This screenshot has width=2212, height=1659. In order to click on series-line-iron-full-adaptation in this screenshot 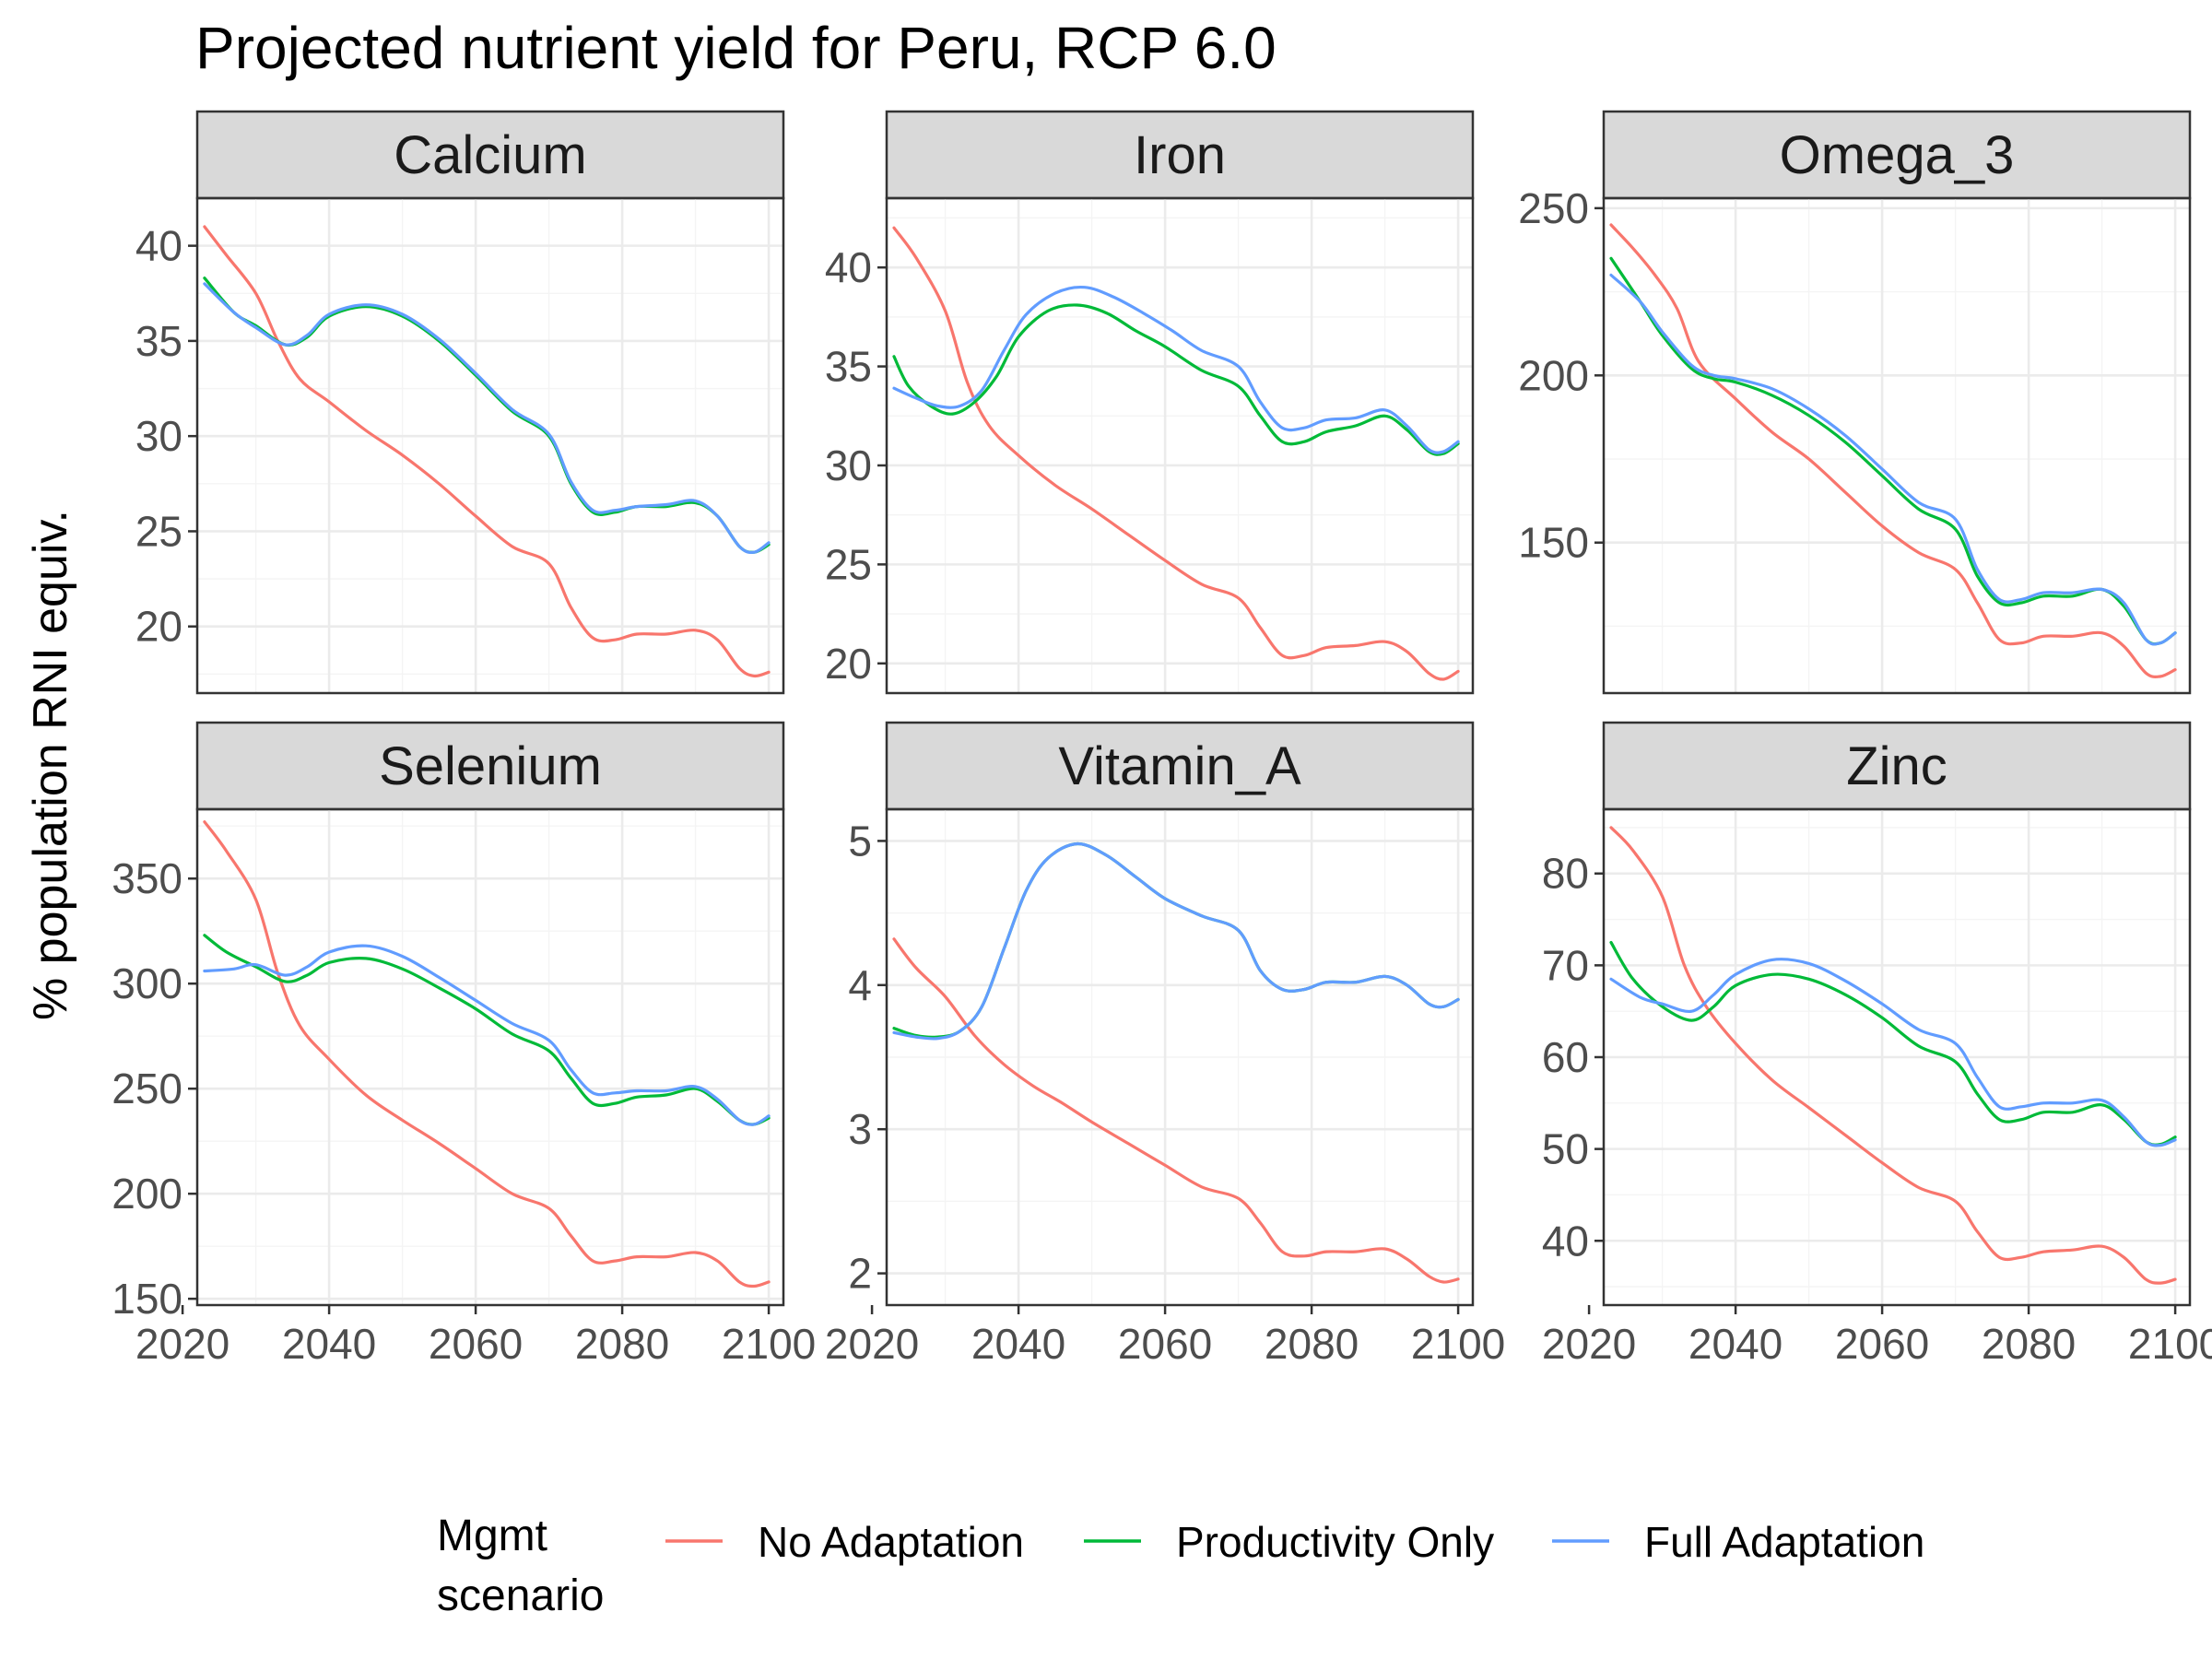, I will do `click(1176, 369)`.